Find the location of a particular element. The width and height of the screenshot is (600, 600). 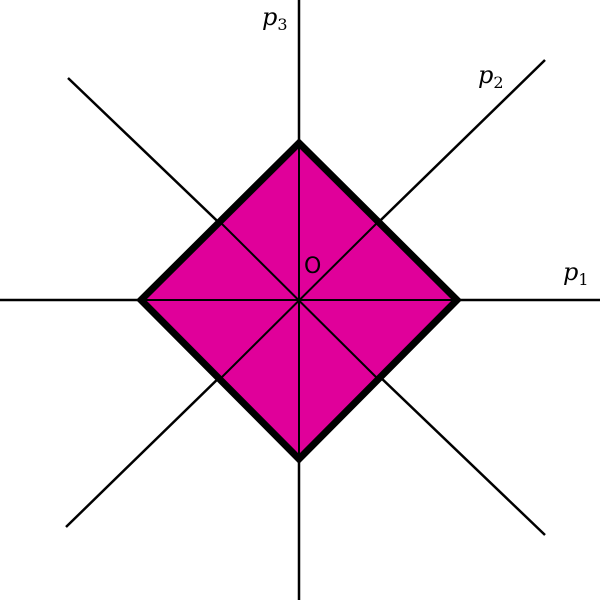

inner-diagonal-falling is located at coordinates (299, 300).